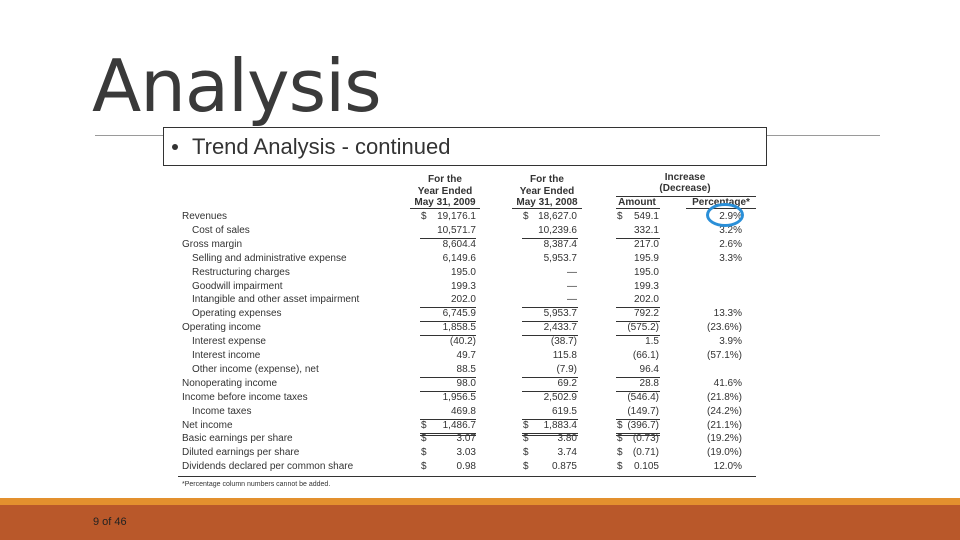 The image size is (960, 540). I want to click on table-cell: 5,953.7, so click(560, 314).